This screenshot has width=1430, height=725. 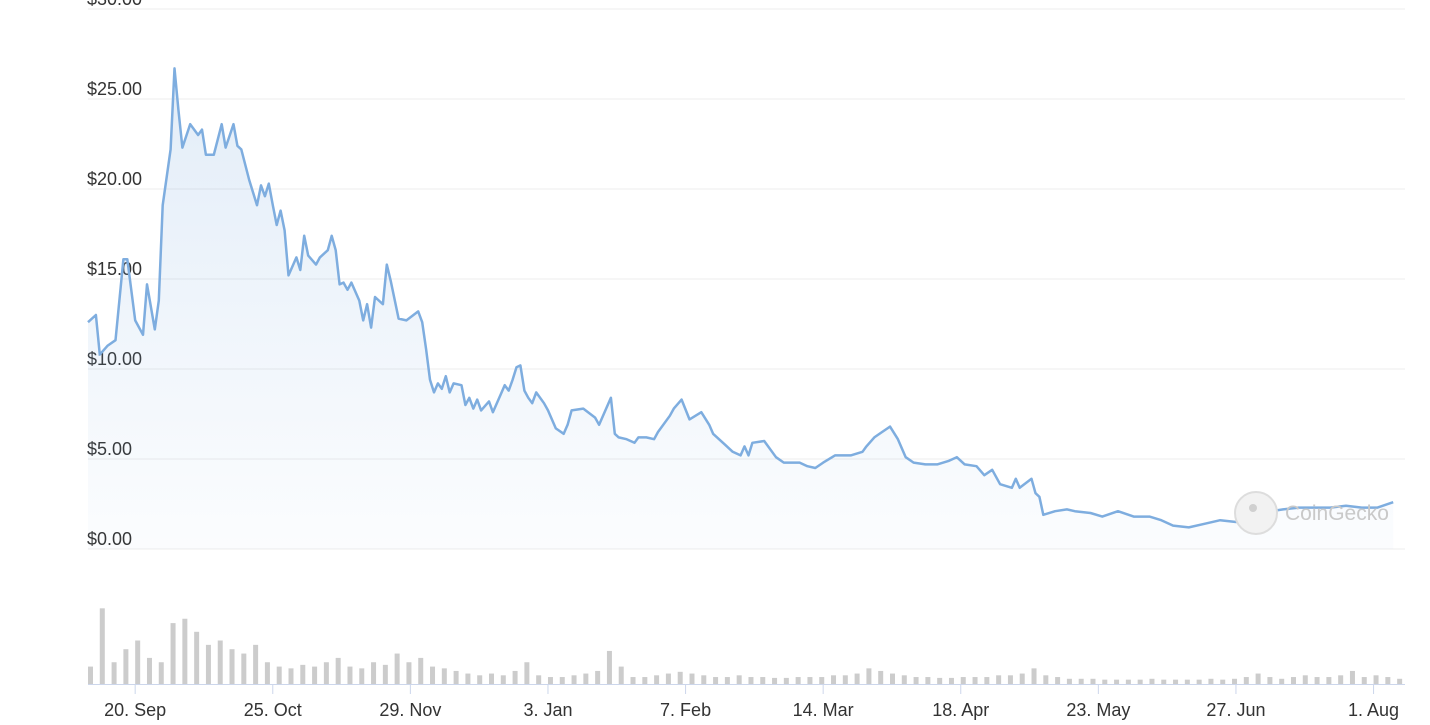 I want to click on x-tick-label: 3. Jan, so click(x=547, y=710).